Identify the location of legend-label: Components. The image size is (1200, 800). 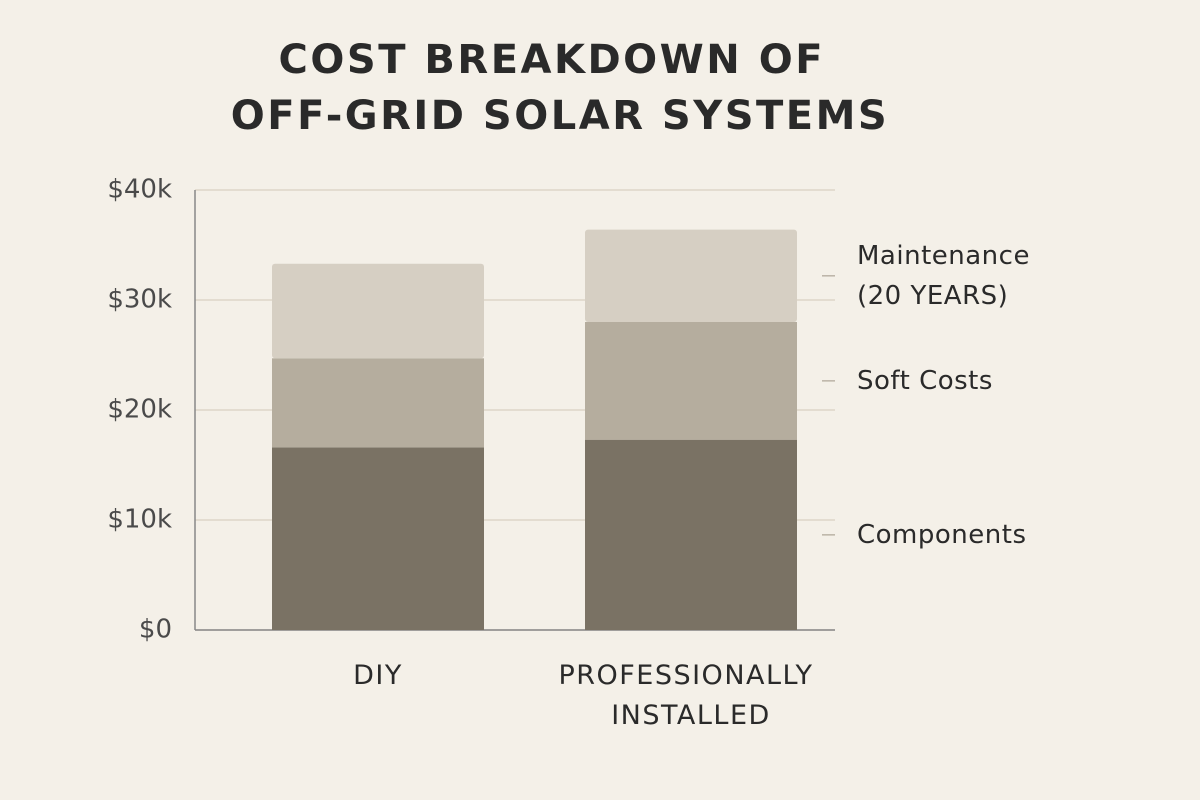
(942, 534).